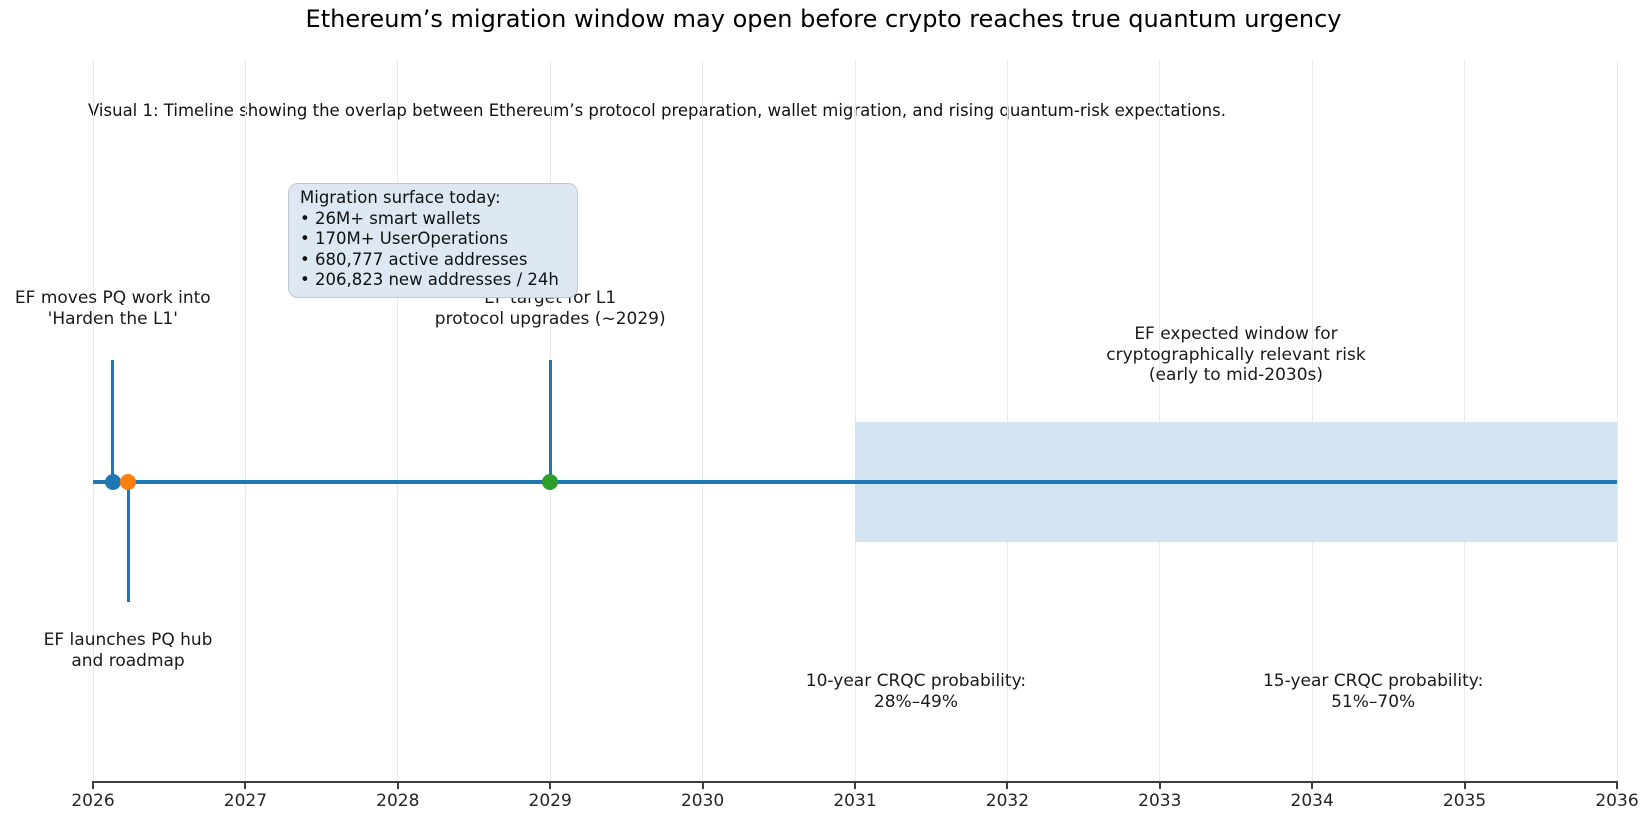  I want to click on axis-tick-label-2029: 2029, so click(550, 801).